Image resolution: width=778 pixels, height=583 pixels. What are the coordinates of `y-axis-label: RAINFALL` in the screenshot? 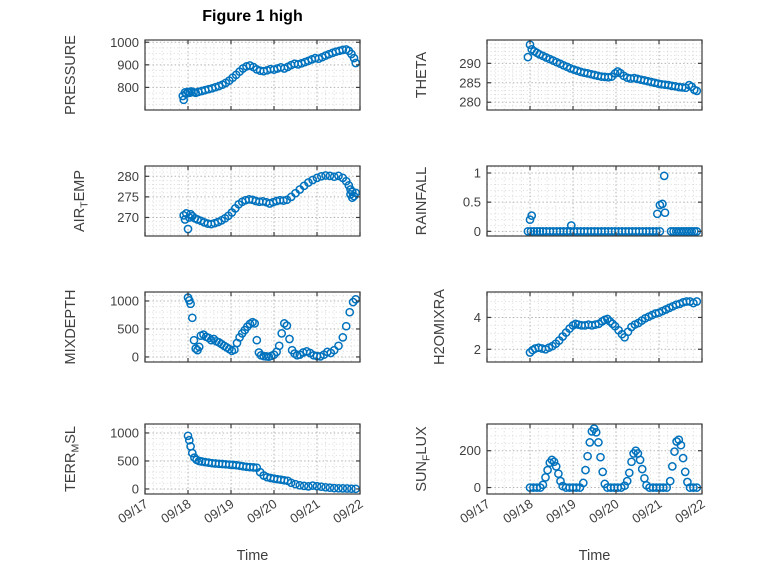 It's located at (422, 201).